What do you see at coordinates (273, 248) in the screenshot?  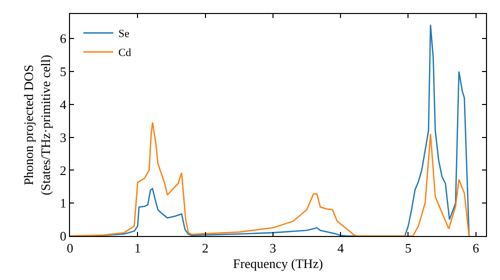 I see `x-tick-label: 3` at bounding box center [273, 248].